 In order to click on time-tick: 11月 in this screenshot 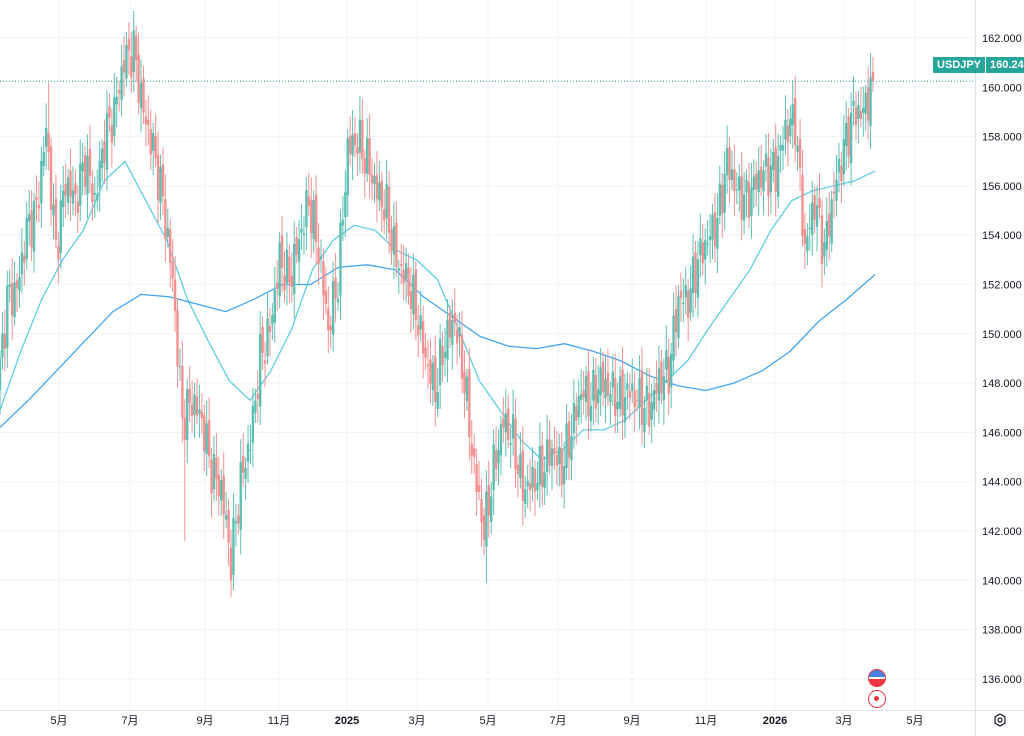, I will do `click(706, 721)`.